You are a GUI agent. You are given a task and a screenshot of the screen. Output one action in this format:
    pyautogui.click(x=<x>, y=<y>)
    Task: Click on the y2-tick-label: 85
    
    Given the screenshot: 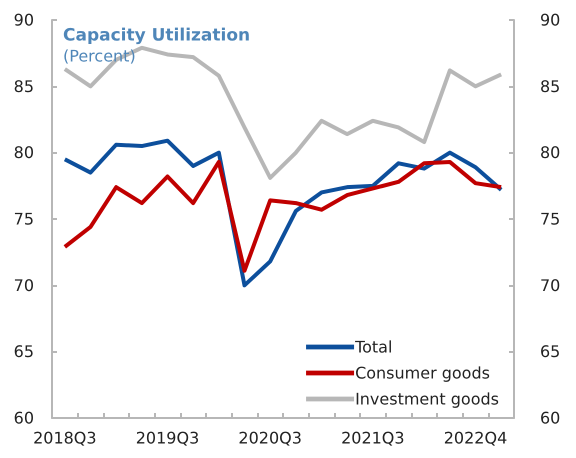 What is the action you would take?
    pyautogui.click(x=550, y=86)
    